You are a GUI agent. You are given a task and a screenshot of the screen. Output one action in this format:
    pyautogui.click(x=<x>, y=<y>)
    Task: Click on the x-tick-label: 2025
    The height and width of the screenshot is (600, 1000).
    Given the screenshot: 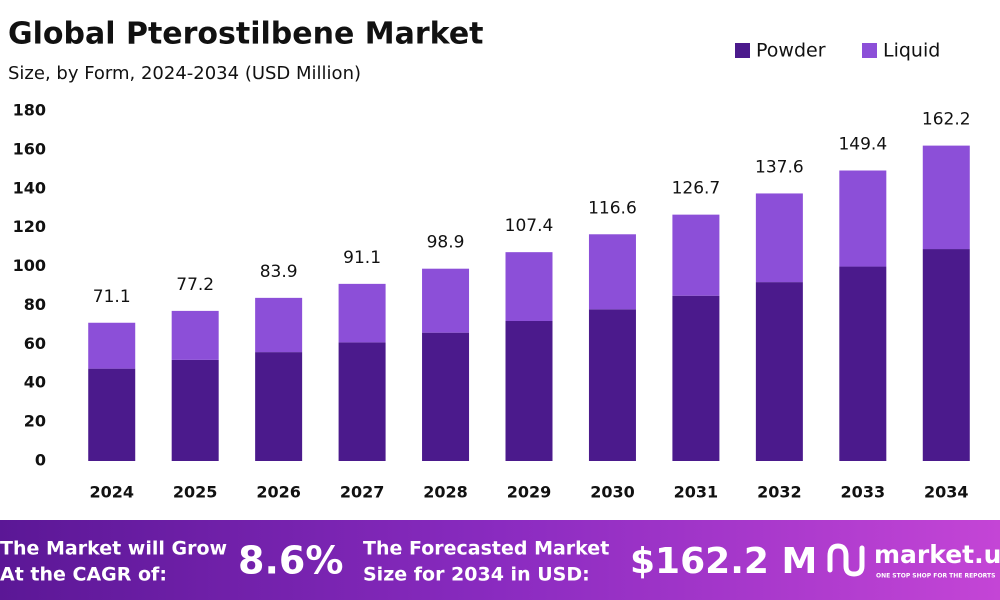 What is the action you would take?
    pyautogui.click(x=195, y=492)
    